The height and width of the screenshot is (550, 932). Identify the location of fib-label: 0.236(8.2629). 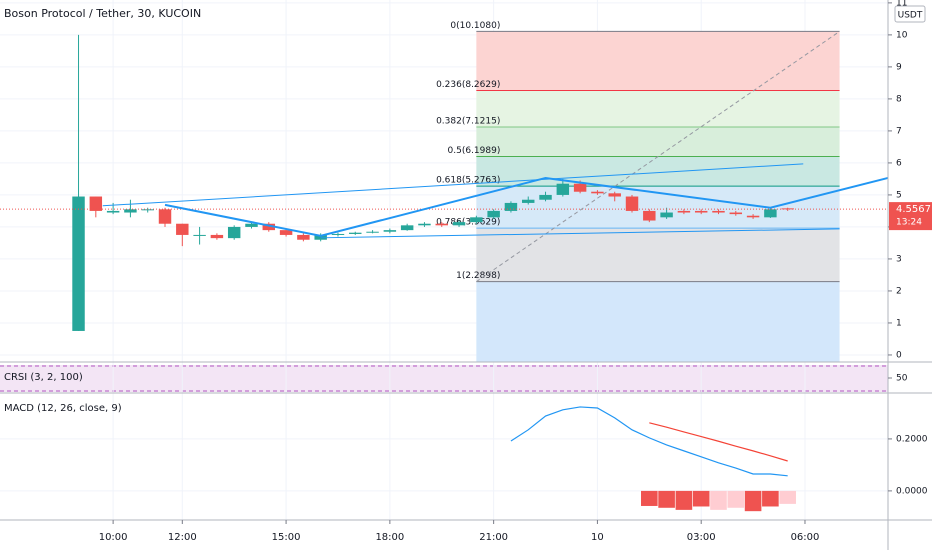
(468, 85).